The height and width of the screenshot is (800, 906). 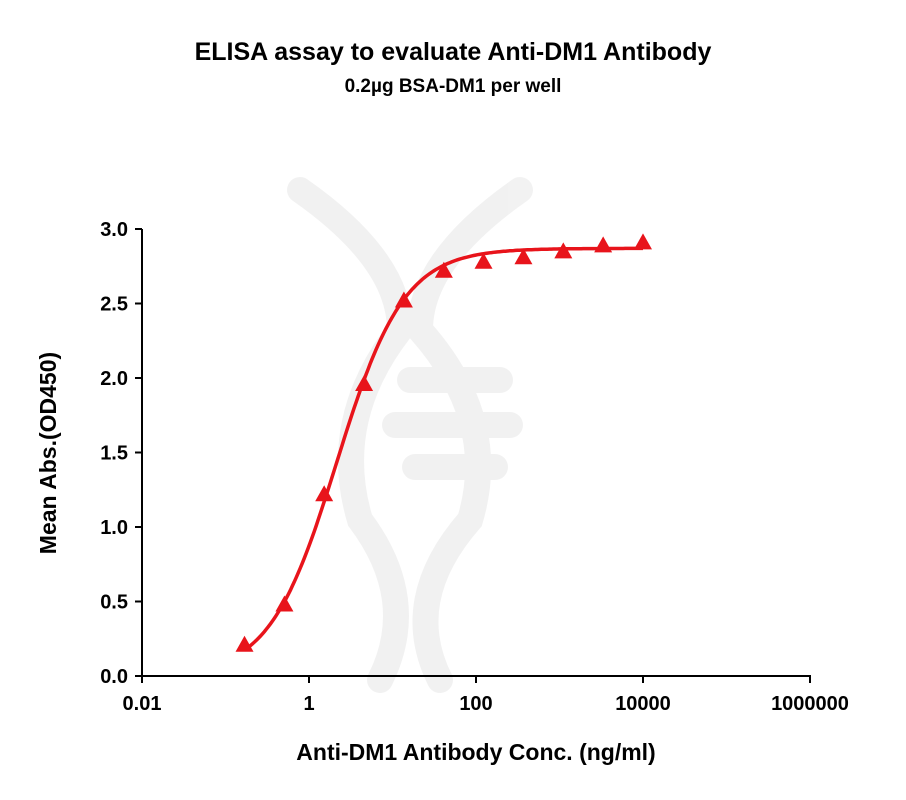 What do you see at coordinates (453, 86) in the screenshot?
I see `chart-subtitle: 0.2µg BSA-DM1 per well` at bounding box center [453, 86].